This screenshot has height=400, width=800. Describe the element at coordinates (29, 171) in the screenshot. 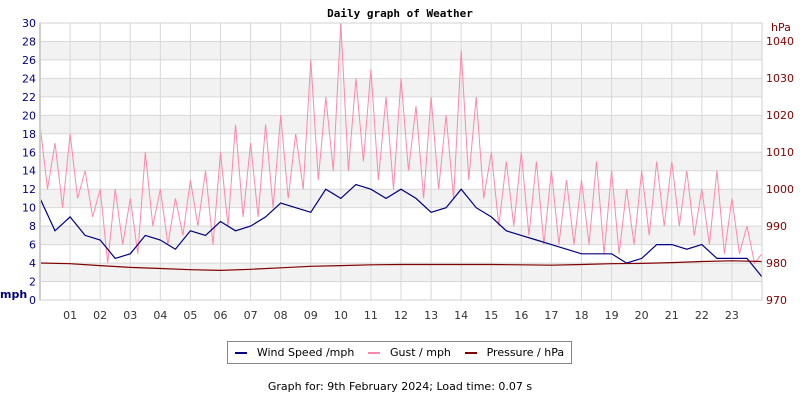

I see `left-tick-label: 14` at that location.